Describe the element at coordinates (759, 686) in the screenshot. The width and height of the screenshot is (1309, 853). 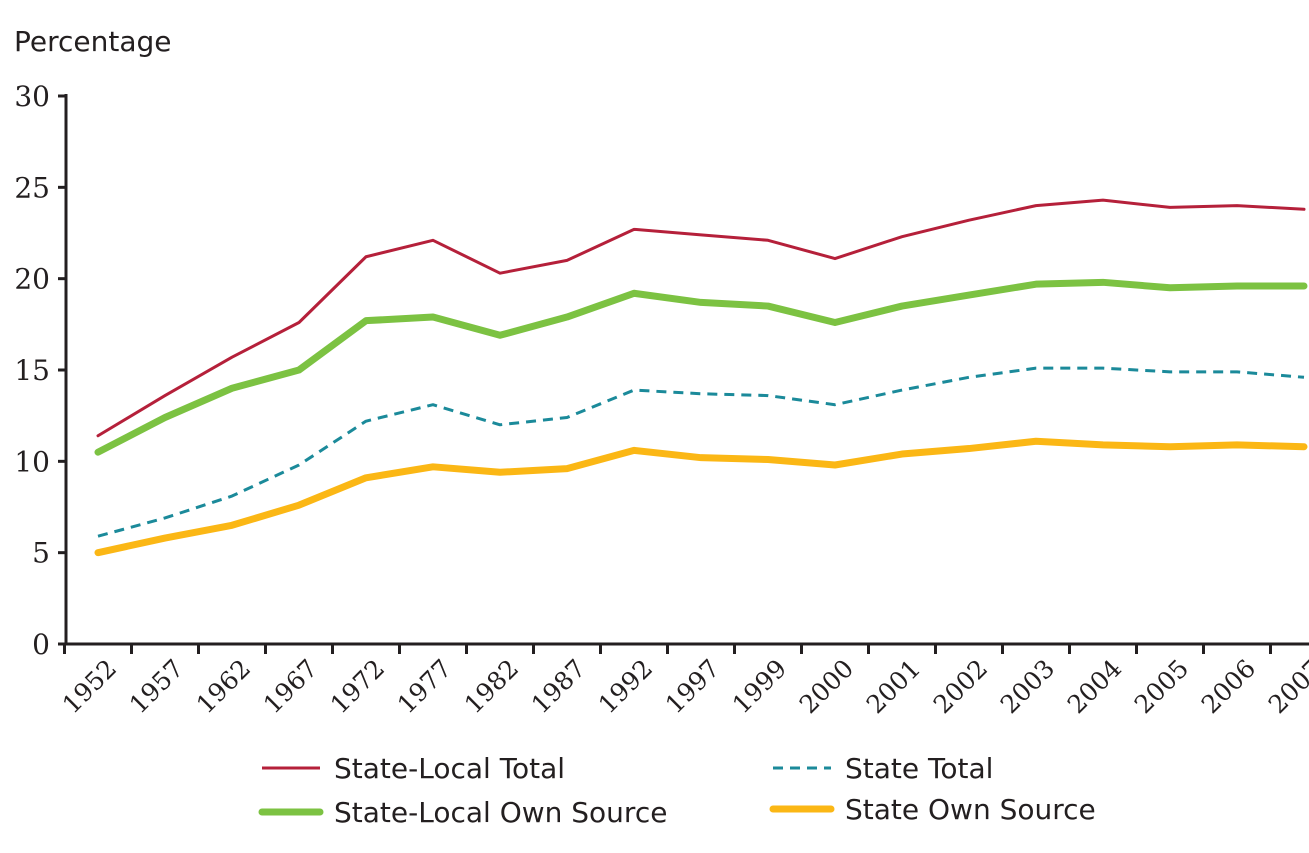
I see `x-tick-label: 1999` at that location.